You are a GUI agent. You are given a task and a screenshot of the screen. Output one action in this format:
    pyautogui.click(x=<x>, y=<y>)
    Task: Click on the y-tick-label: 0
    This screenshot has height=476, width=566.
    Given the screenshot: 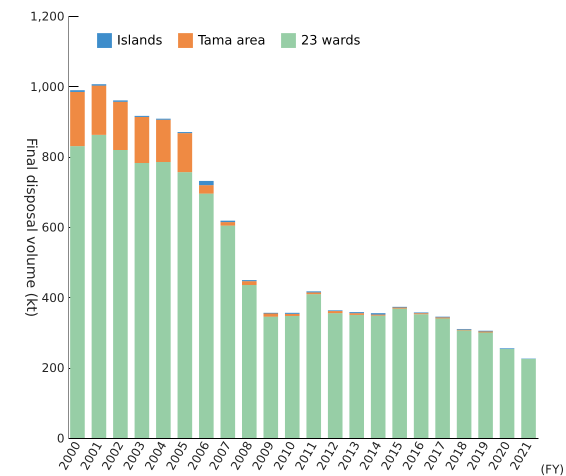 What is the action you would take?
    pyautogui.click(x=60, y=439)
    